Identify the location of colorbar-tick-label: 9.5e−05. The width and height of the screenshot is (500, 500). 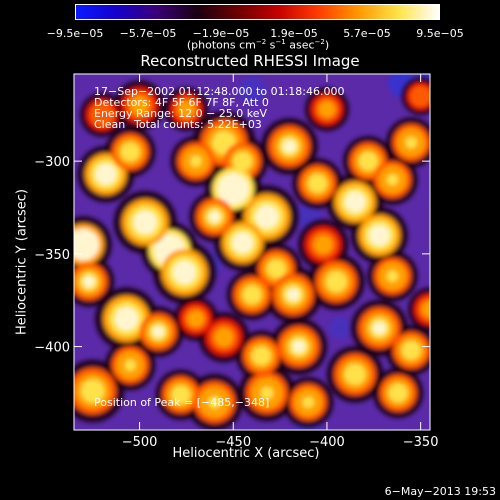
(440, 33).